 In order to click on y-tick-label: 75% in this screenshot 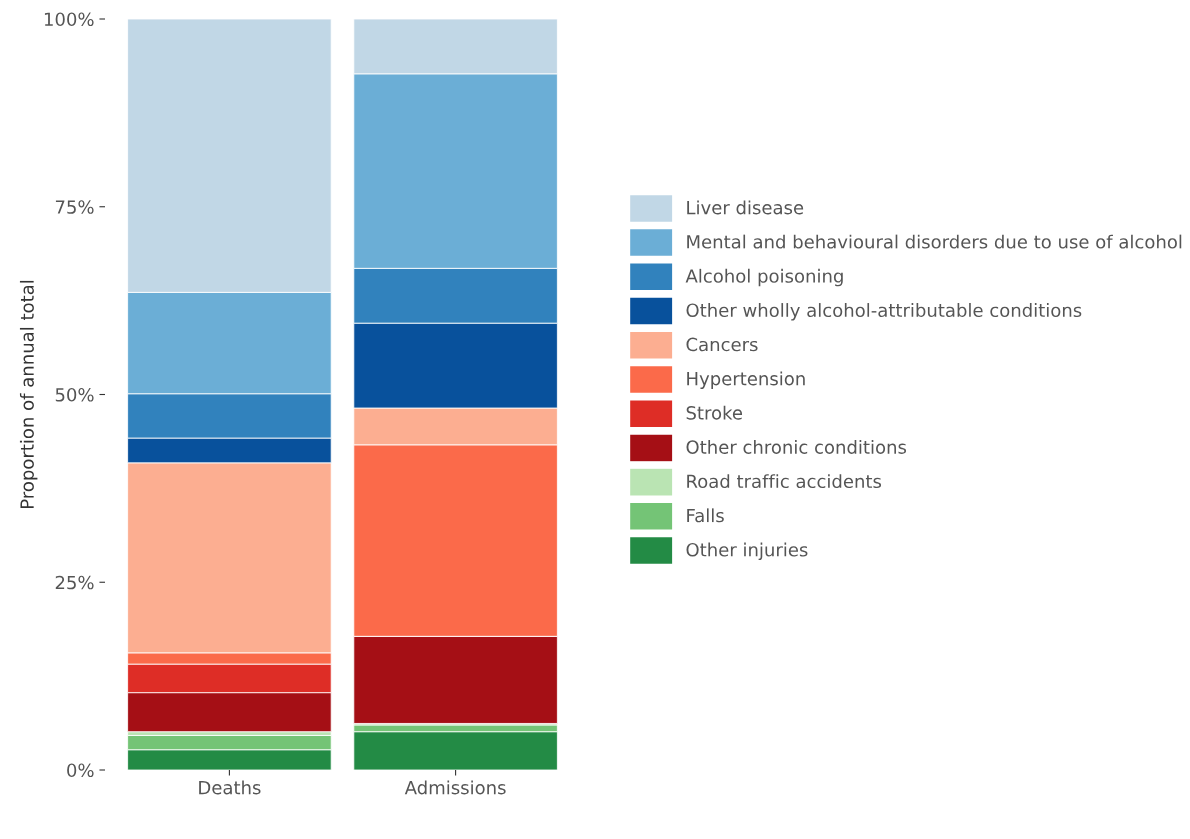, I will do `click(74, 207)`.